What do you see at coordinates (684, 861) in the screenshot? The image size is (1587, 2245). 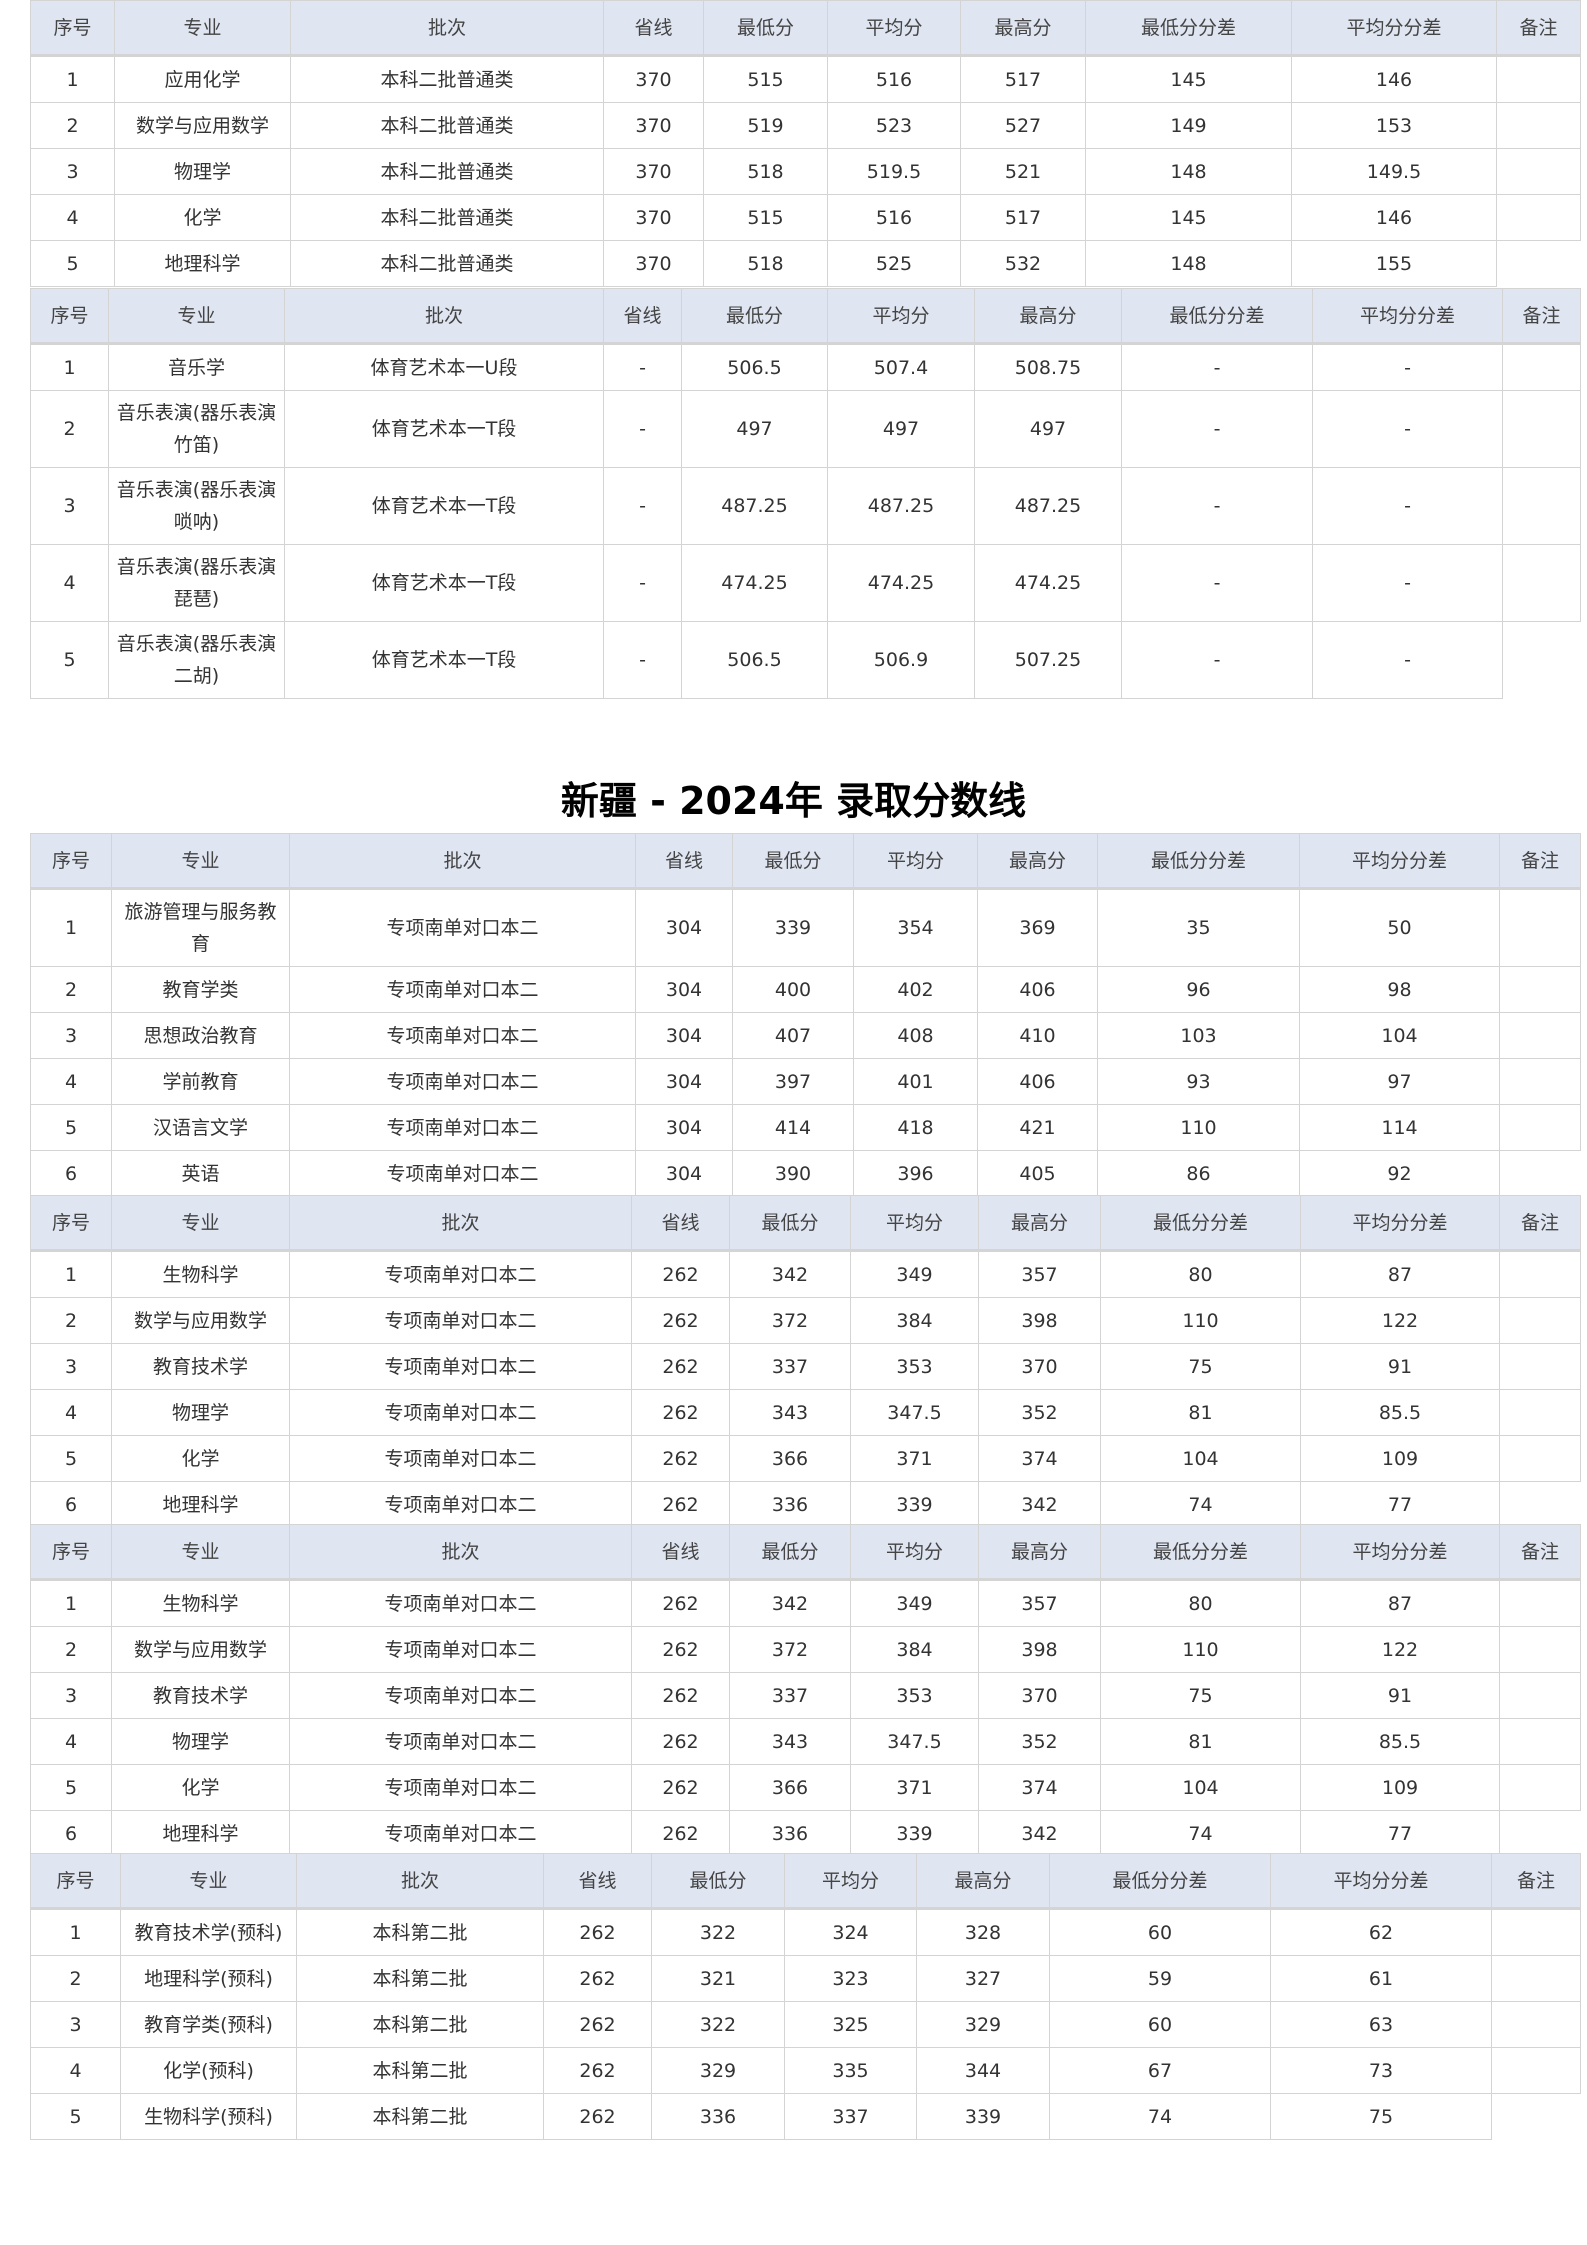 I see `header-provincial-line: 省线` at bounding box center [684, 861].